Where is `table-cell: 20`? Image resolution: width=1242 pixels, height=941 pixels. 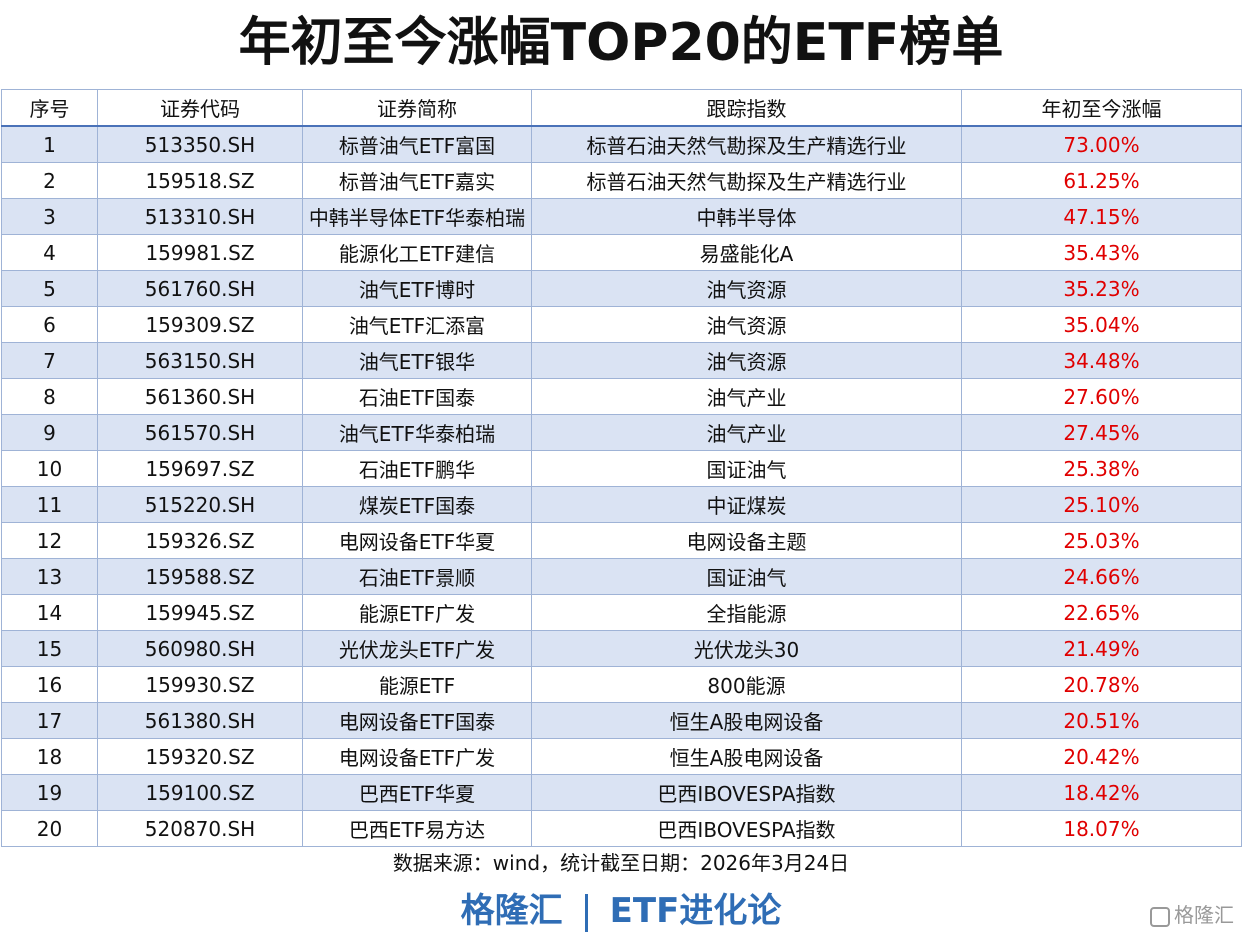
table-cell: 20 is located at coordinates (49, 828).